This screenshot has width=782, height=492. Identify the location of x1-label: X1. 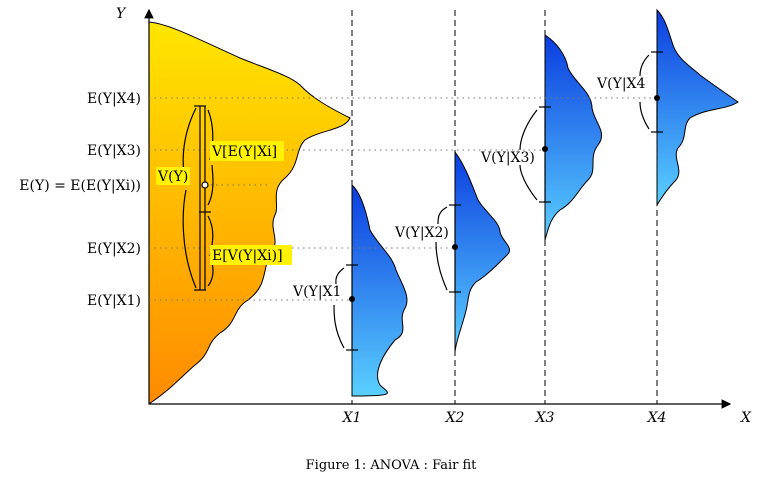
(352, 418).